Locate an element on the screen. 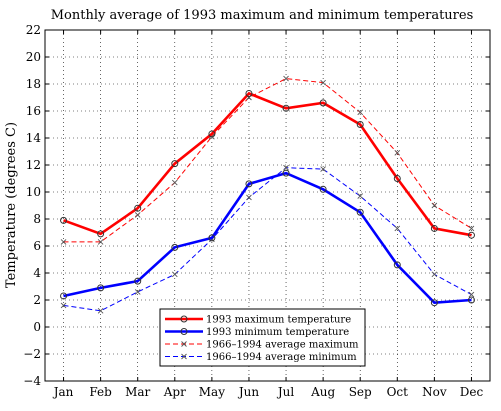 The image size is (501, 411). y-tick-label: −4 is located at coordinates (32, 381).